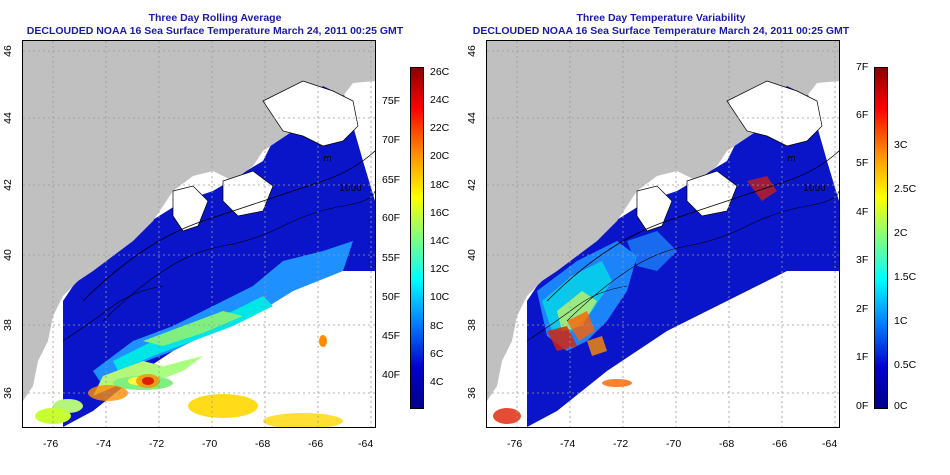  I want to click on colorbar-f-label: 75F, so click(391, 101).